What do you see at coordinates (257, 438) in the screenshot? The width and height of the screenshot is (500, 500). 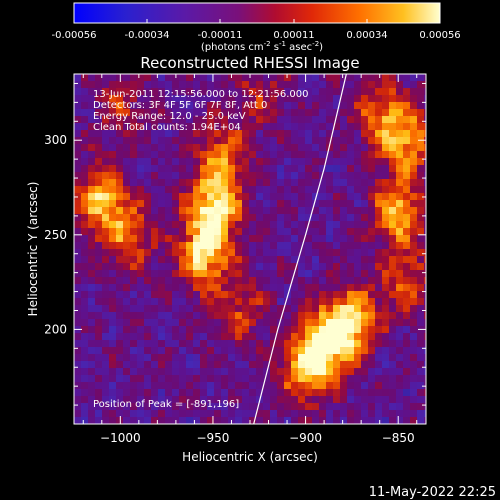 I see `x-tick-labels: −1000 −950 −900 −850` at bounding box center [257, 438].